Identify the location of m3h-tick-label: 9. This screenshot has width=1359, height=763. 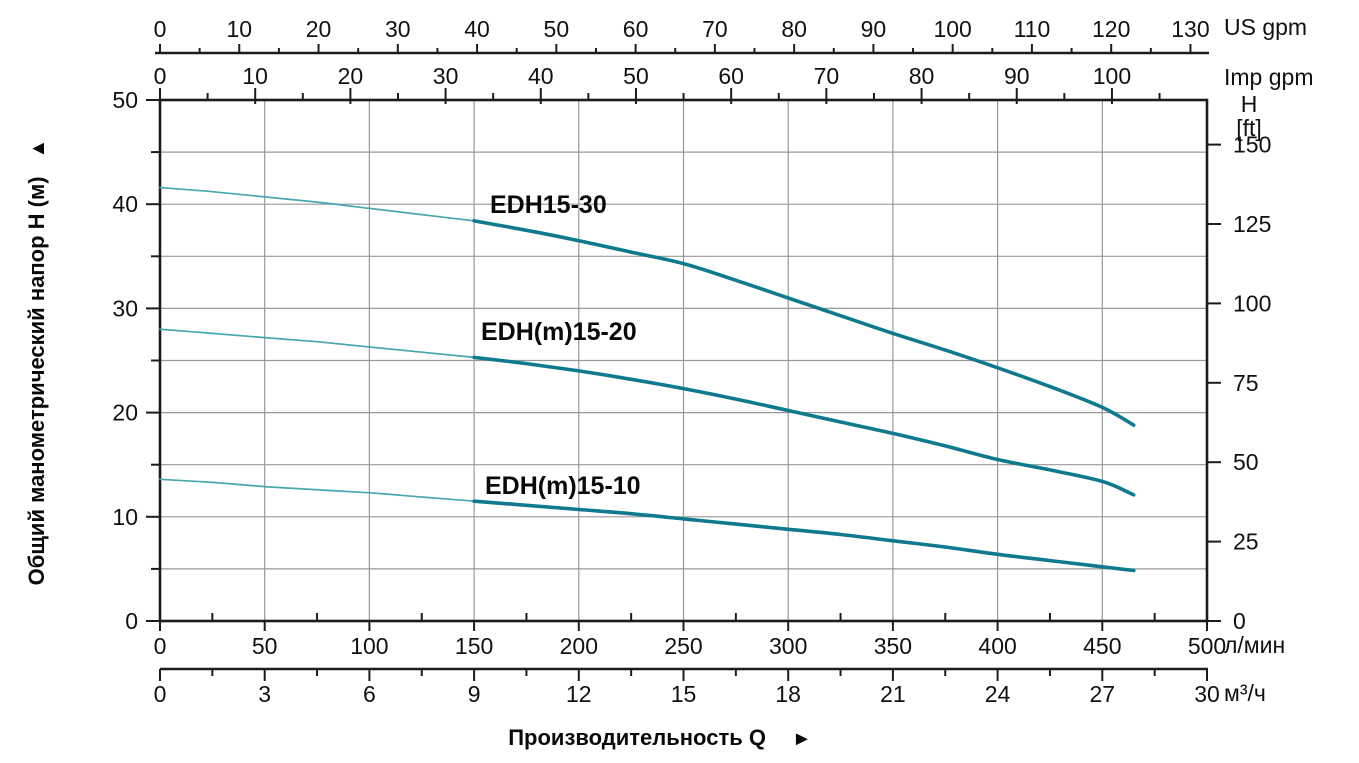
(474, 694).